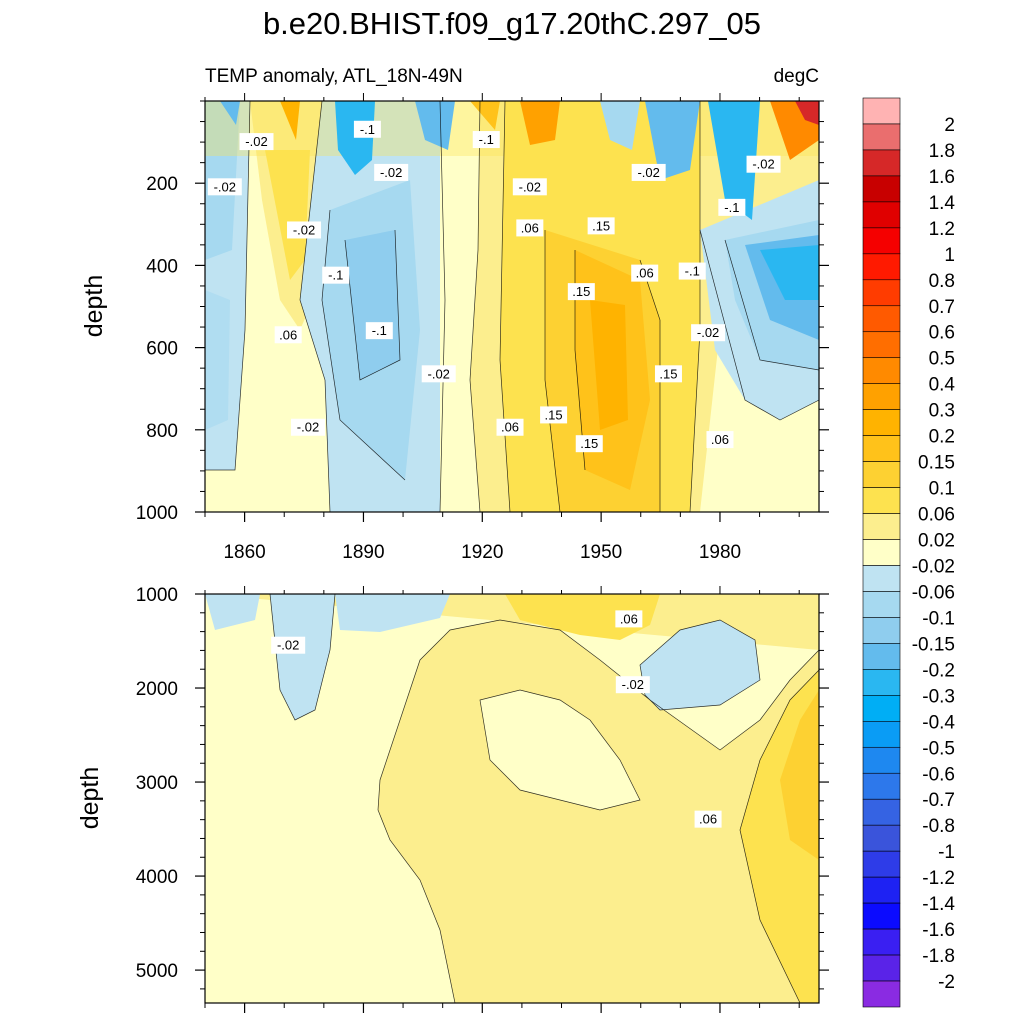 Image resolution: width=1024 pixels, height=1024 pixels. Describe the element at coordinates (363, 552) in the screenshot. I see `x-tick-label: 1890` at that location.